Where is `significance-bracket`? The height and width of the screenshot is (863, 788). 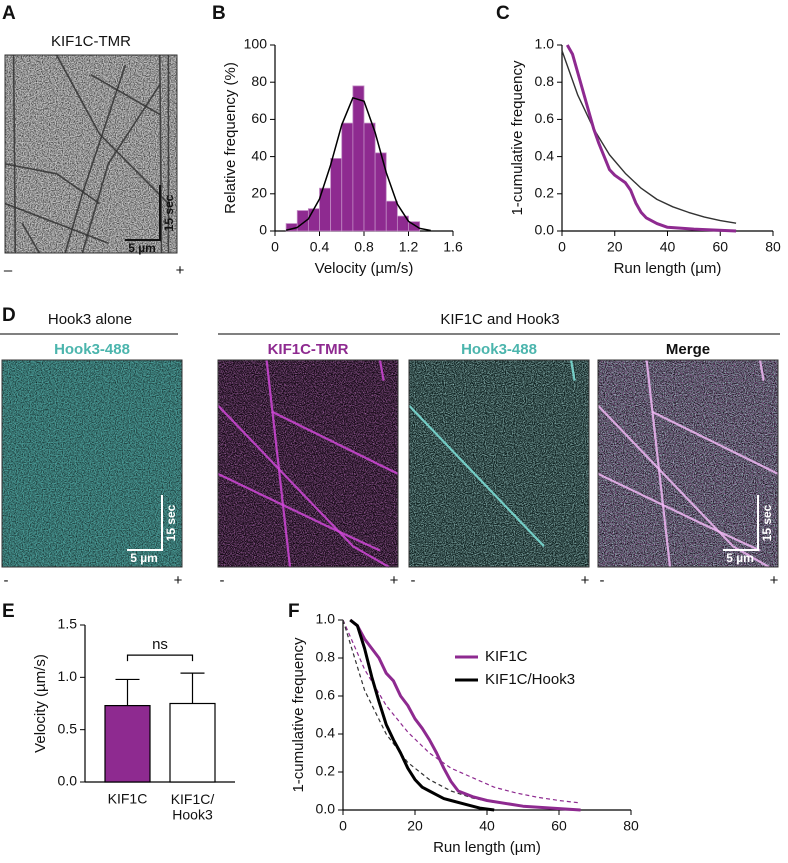
significance-bracket is located at coordinates (160, 658).